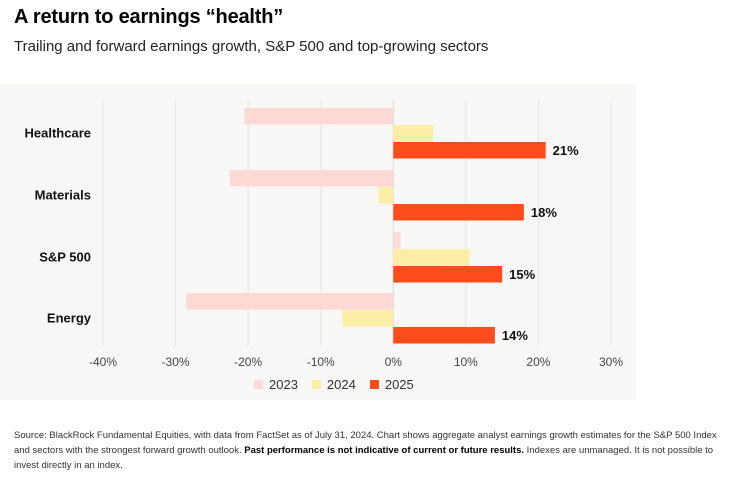 Image resolution: width=729 pixels, height=484 pixels. I want to click on chart-title: A return to earnings “health”, so click(149, 17).